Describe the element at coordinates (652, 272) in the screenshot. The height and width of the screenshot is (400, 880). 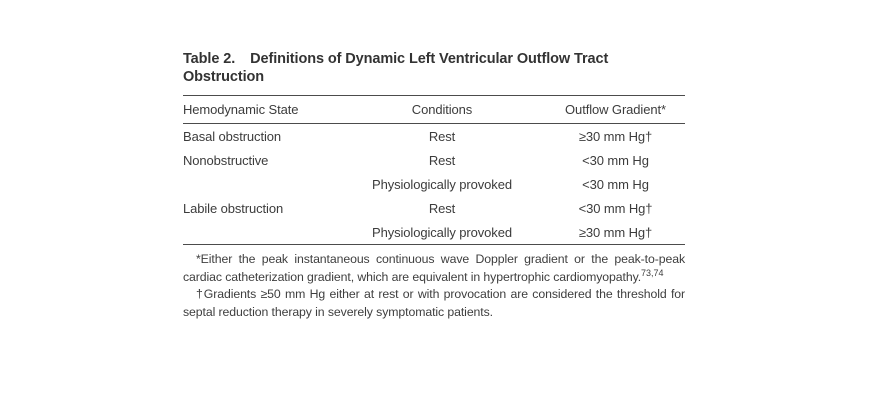
I see `footnote-reference-numbers: 73,74` at that location.